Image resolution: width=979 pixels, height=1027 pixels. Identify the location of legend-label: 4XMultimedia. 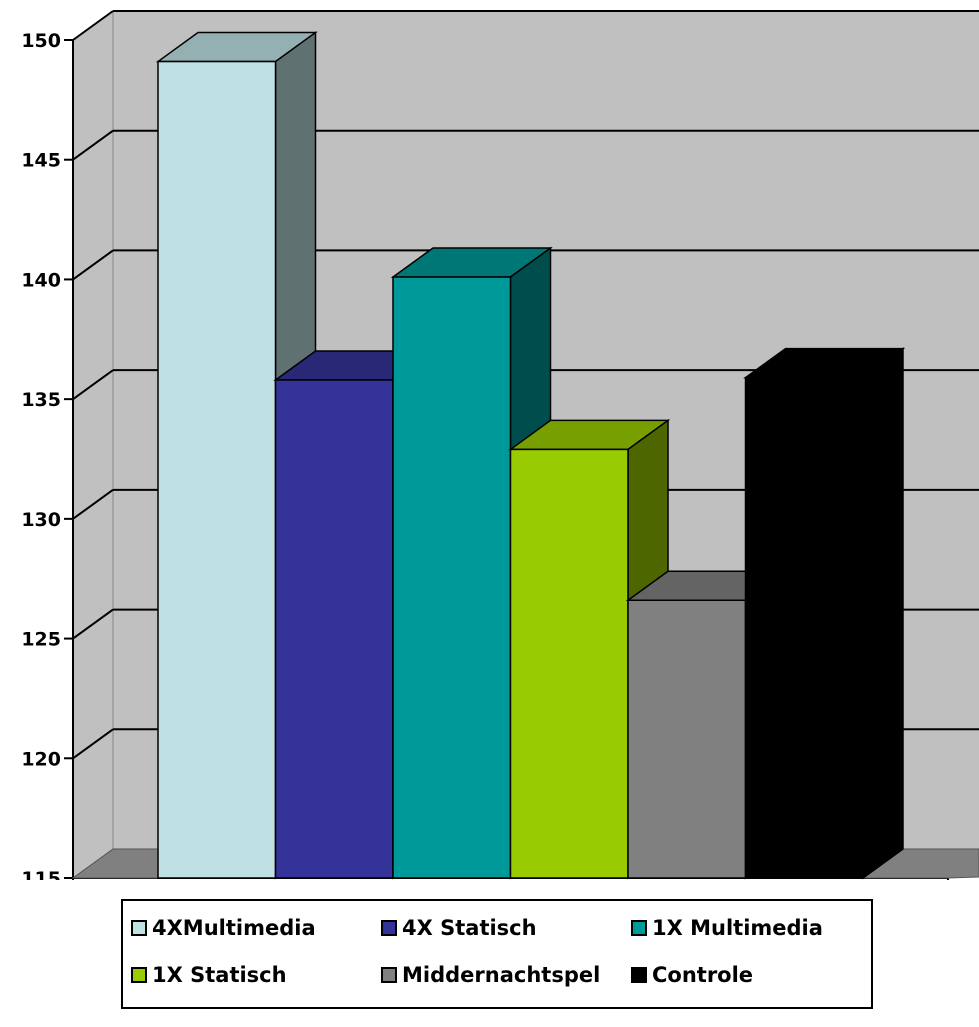
(234, 928).